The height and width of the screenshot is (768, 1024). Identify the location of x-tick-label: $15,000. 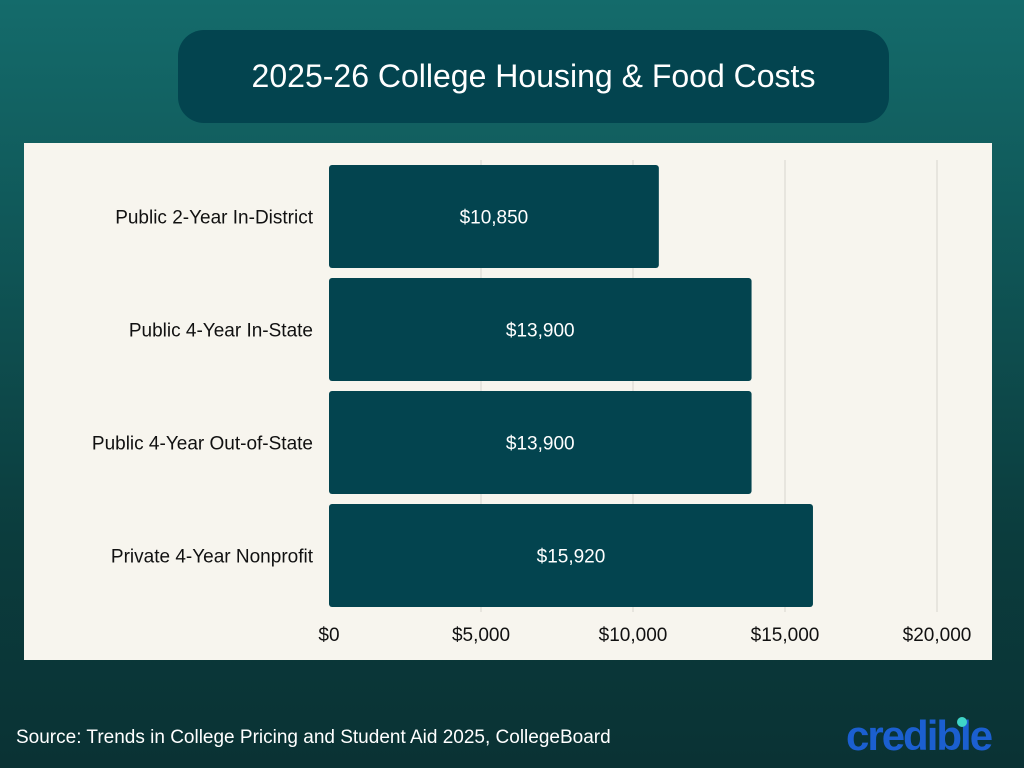
(785, 635).